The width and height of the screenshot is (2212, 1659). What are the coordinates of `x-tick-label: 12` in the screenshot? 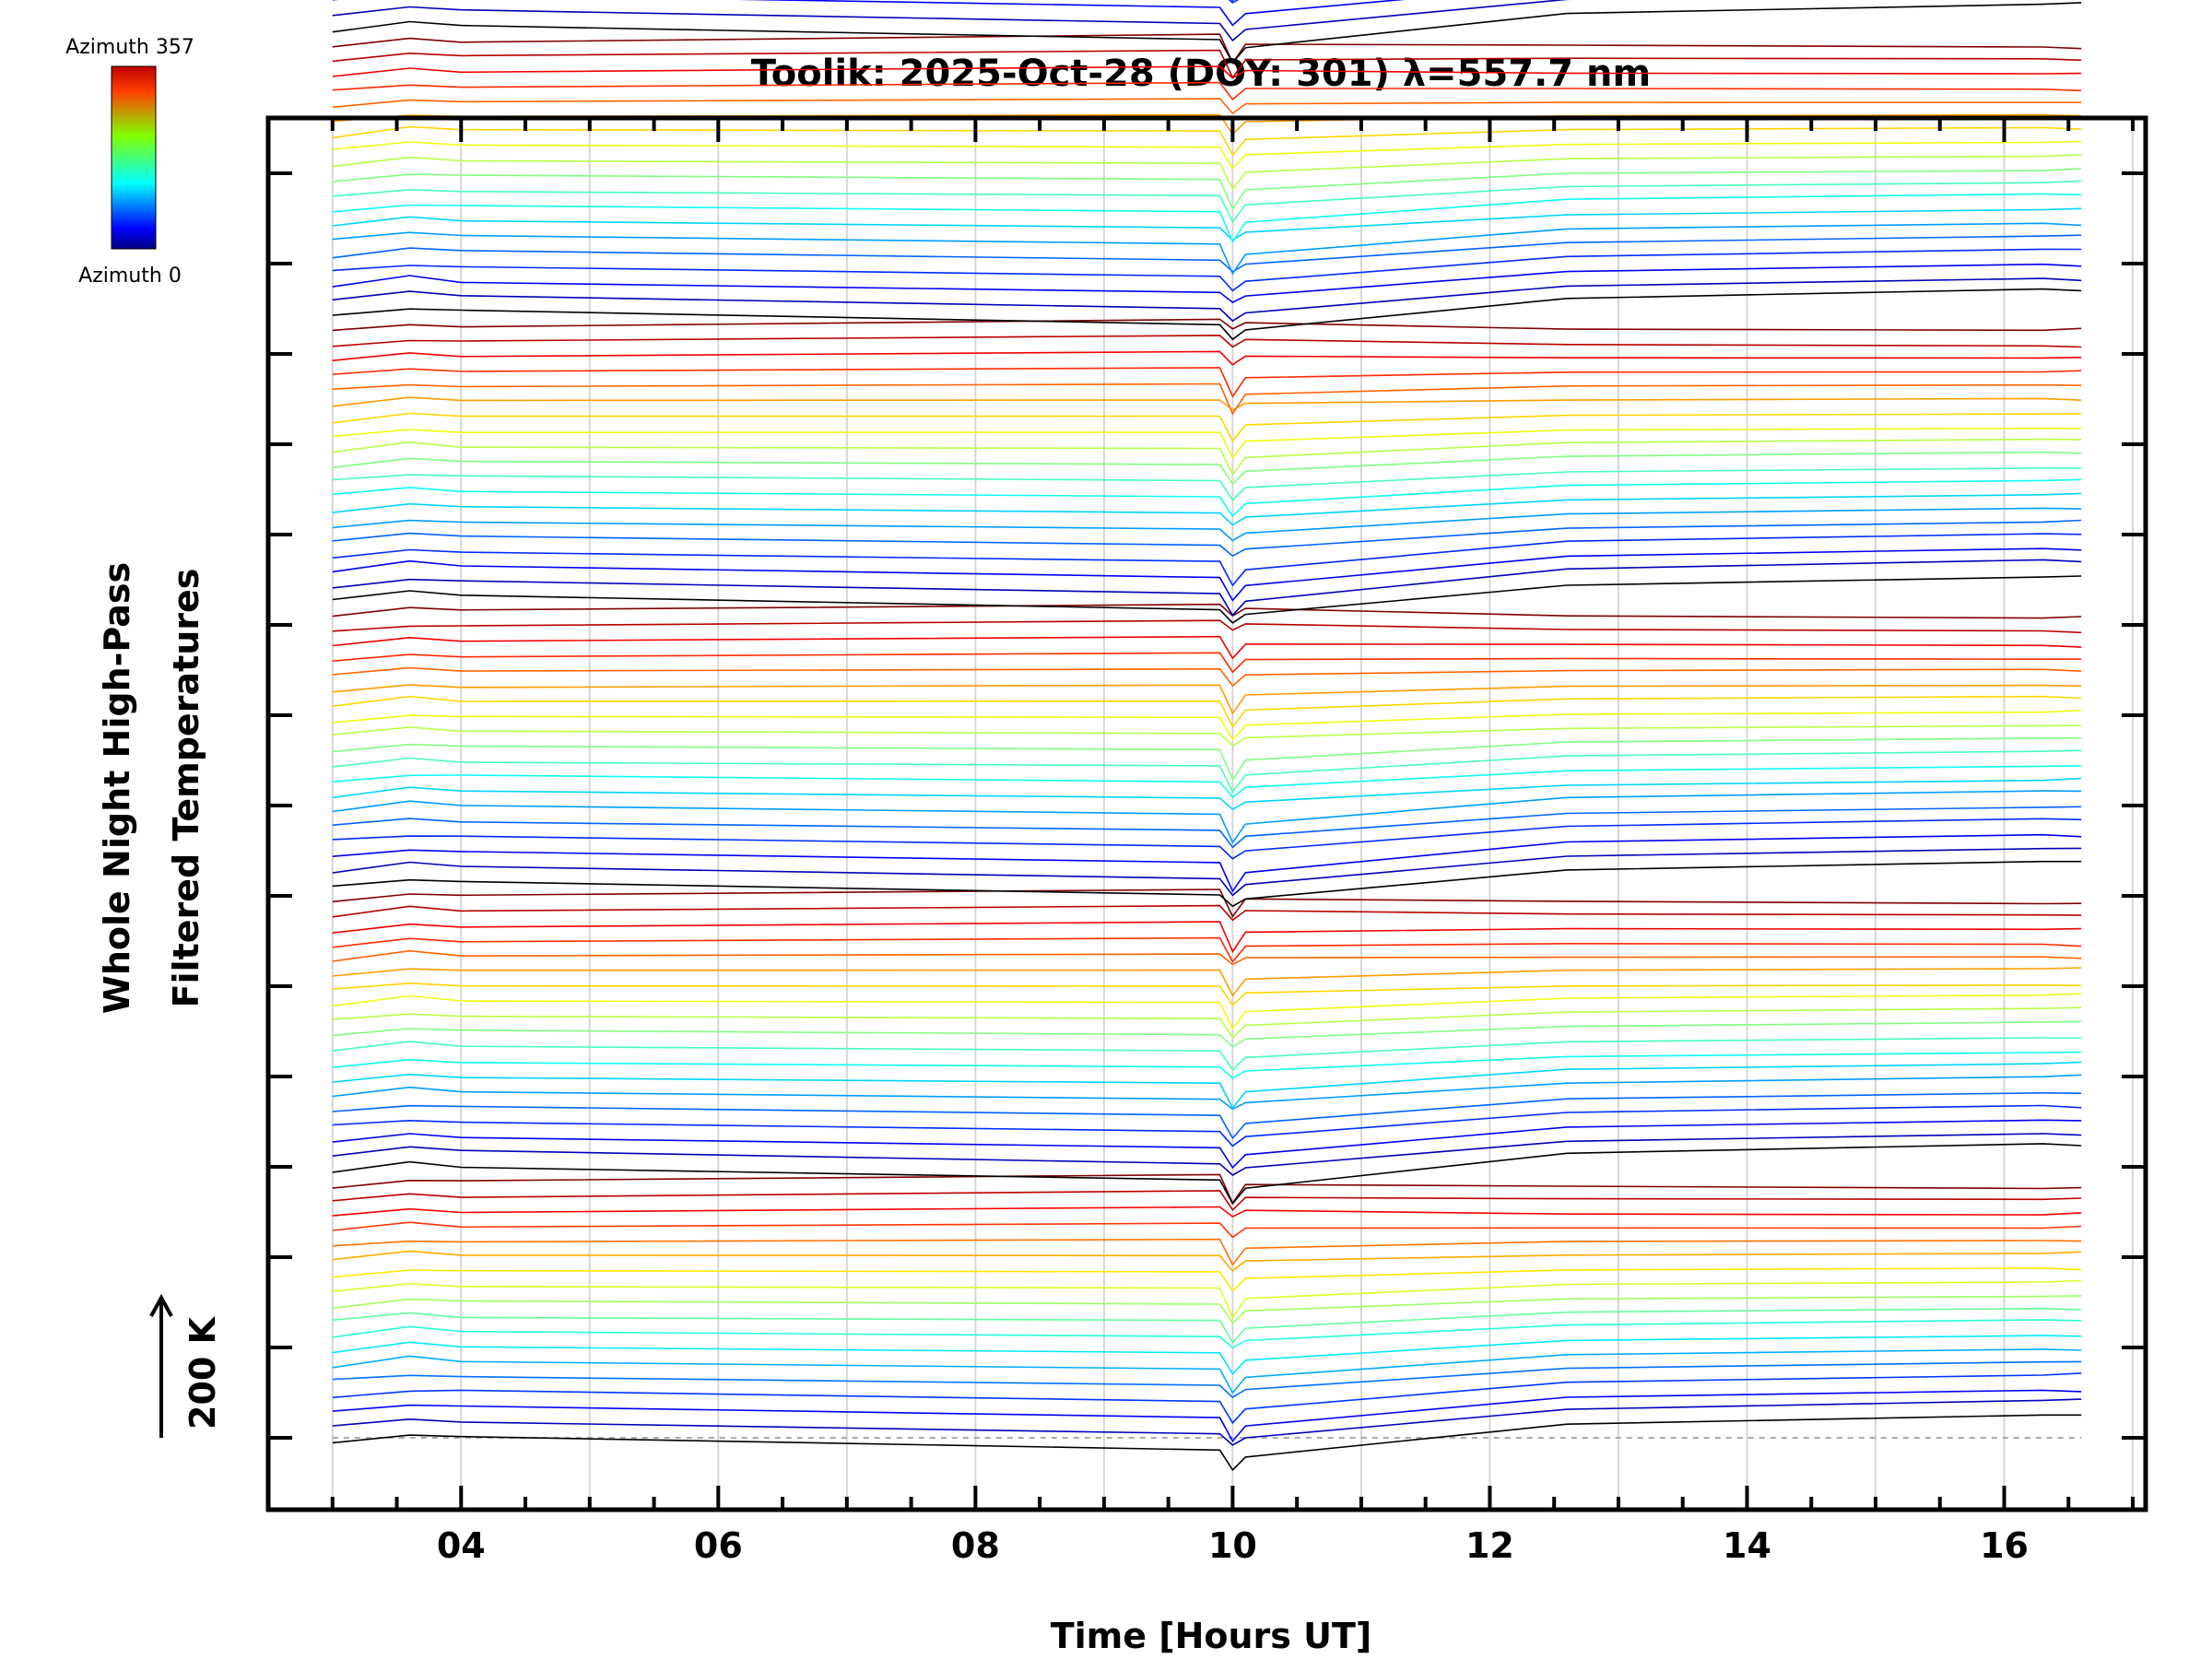 It's located at (1489, 1545).